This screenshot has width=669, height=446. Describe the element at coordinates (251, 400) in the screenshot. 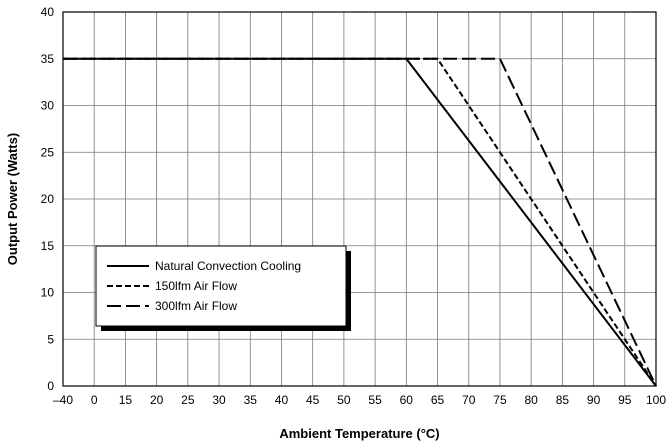

I see `x-tick-label: 35` at that location.